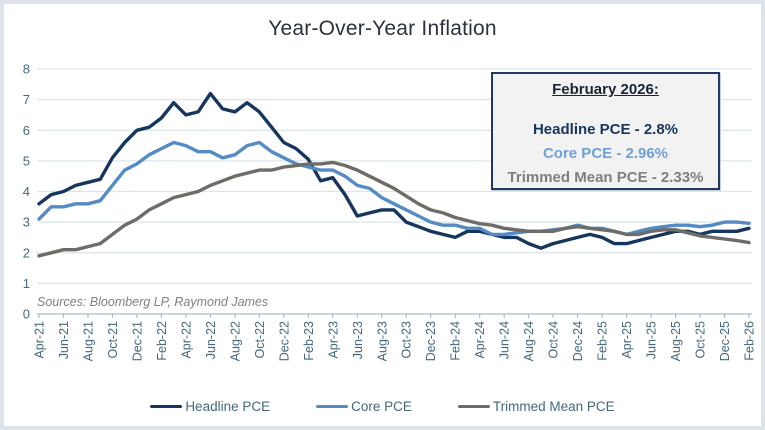 This screenshot has width=765, height=430. What do you see at coordinates (725, 341) in the screenshot?
I see `svg-text: Dec-25` at bounding box center [725, 341].